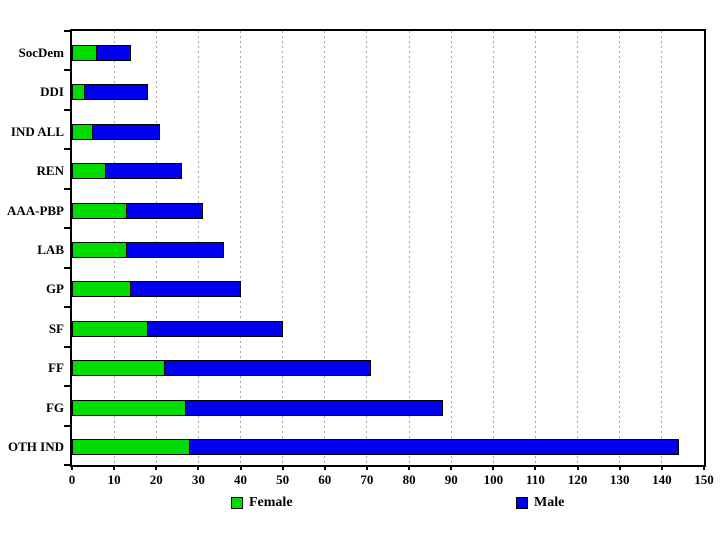 The image size is (720, 540). What do you see at coordinates (50, 249) in the screenshot?
I see `category-label-lab: LAB` at bounding box center [50, 249].